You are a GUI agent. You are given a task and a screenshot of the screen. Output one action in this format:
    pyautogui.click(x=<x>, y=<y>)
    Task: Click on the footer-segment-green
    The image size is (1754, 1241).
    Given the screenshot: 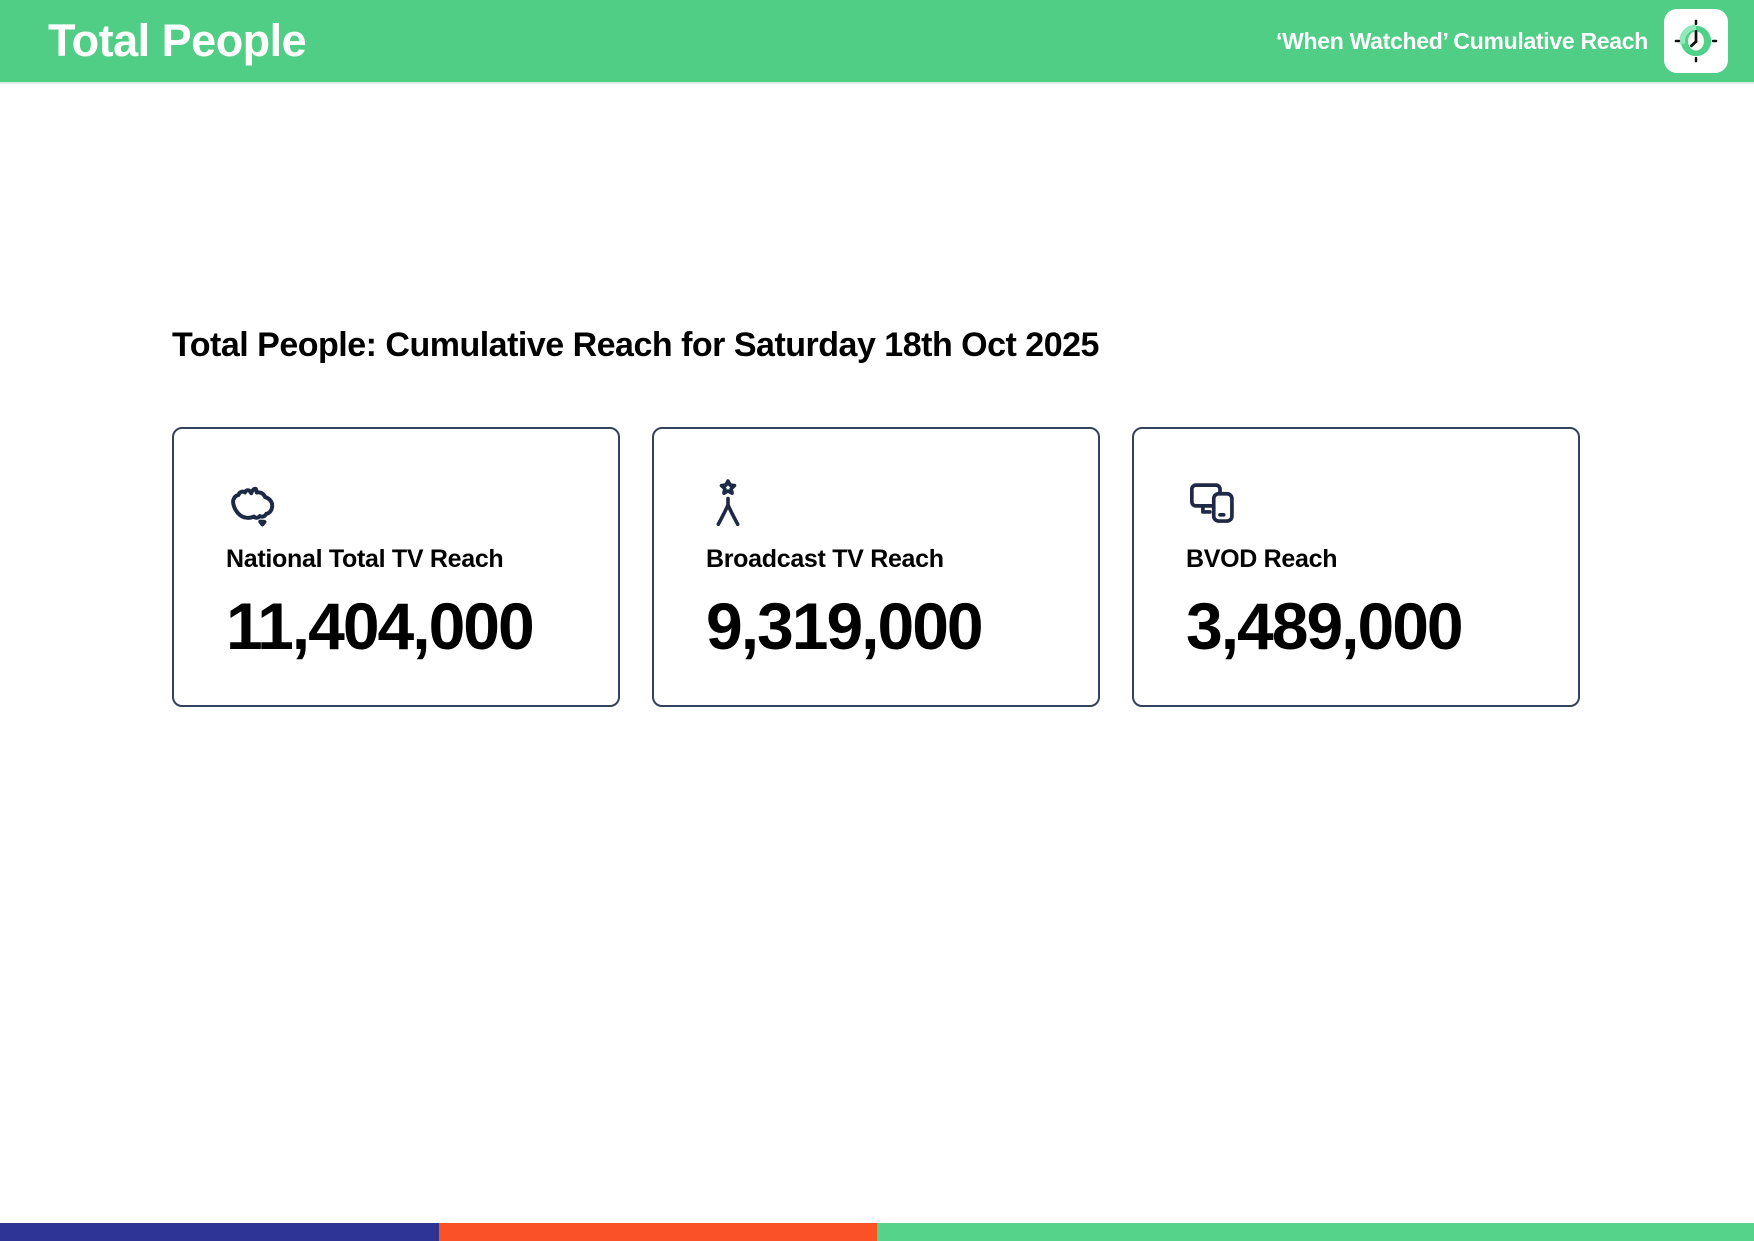 What is the action you would take?
    pyautogui.click(x=1315, y=1232)
    